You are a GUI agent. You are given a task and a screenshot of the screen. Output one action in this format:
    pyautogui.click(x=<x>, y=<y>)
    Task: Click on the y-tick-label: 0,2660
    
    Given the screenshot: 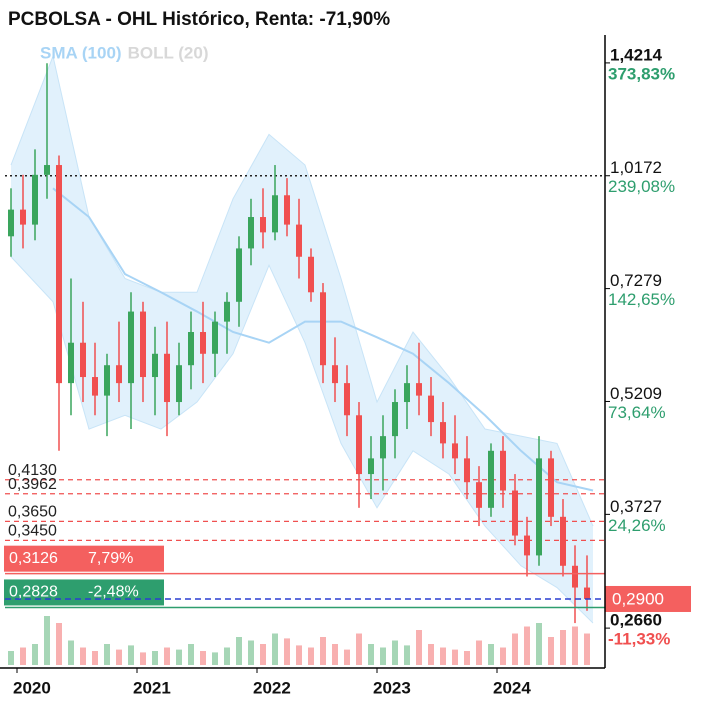 What is the action you would take?
    pyautogui.click(x=636, y=620)
    